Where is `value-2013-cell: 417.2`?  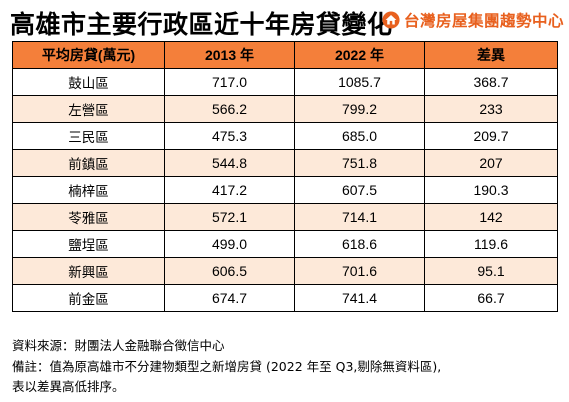
value-2013-cell: 417.2 is located at coordinates (229, 190).